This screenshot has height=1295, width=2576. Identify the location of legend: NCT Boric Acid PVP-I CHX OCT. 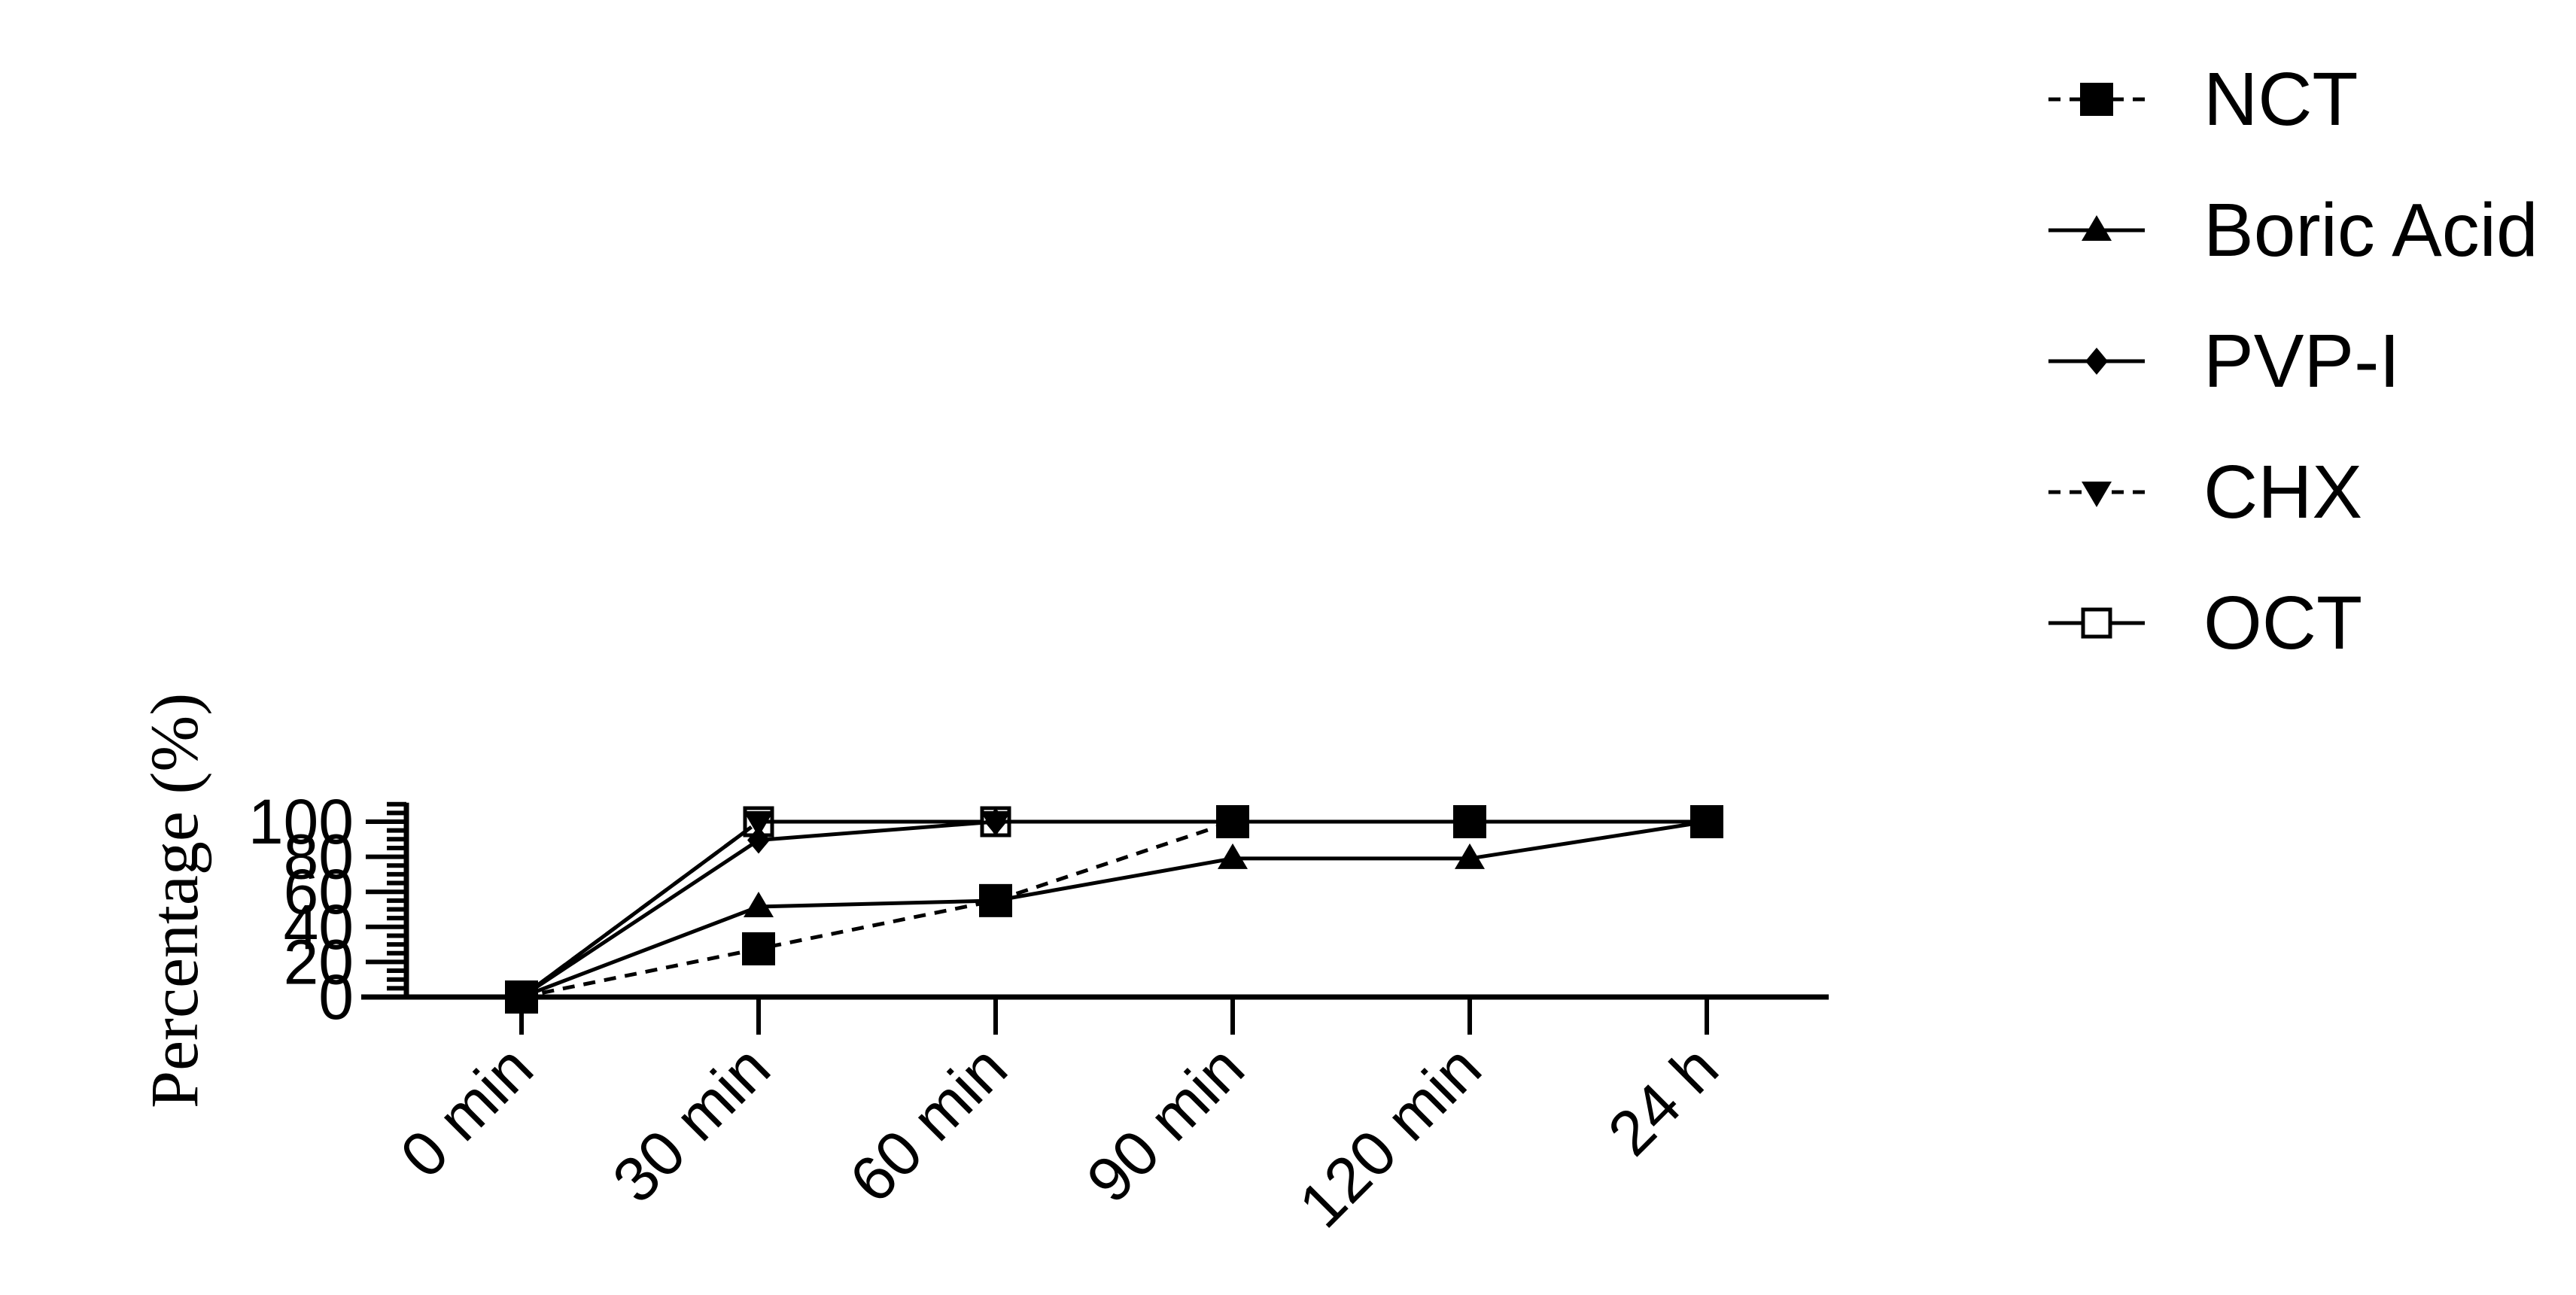
(2293, 361).